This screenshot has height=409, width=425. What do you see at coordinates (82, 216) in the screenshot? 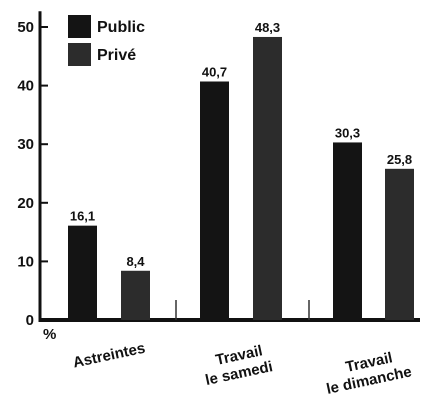
I see `data-label: 16,1` at bounding box center [82, 216].